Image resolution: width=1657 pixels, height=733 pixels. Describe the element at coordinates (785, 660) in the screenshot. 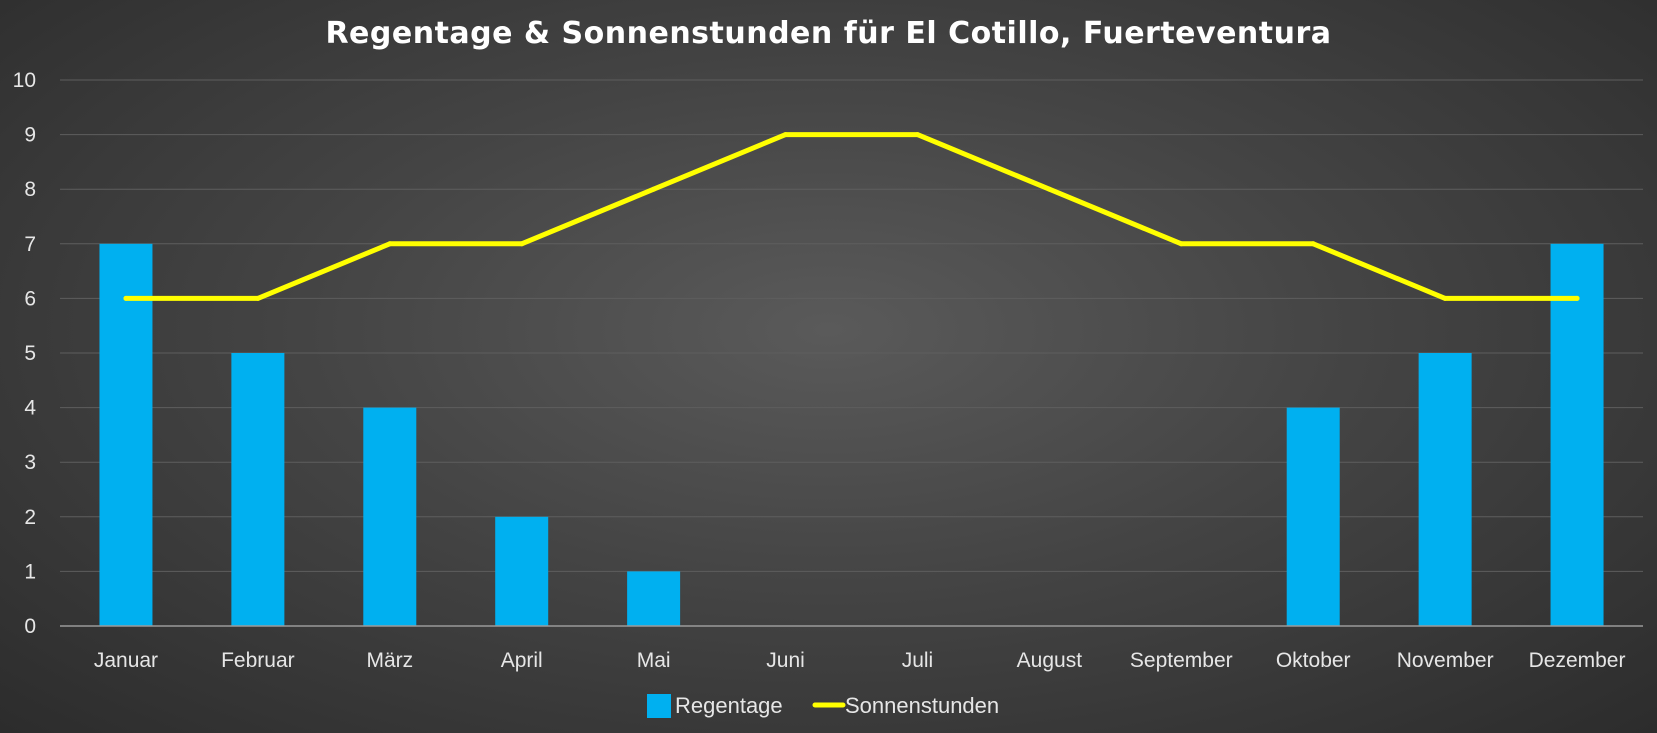

I see `x-tick-label: Juni` at that location.